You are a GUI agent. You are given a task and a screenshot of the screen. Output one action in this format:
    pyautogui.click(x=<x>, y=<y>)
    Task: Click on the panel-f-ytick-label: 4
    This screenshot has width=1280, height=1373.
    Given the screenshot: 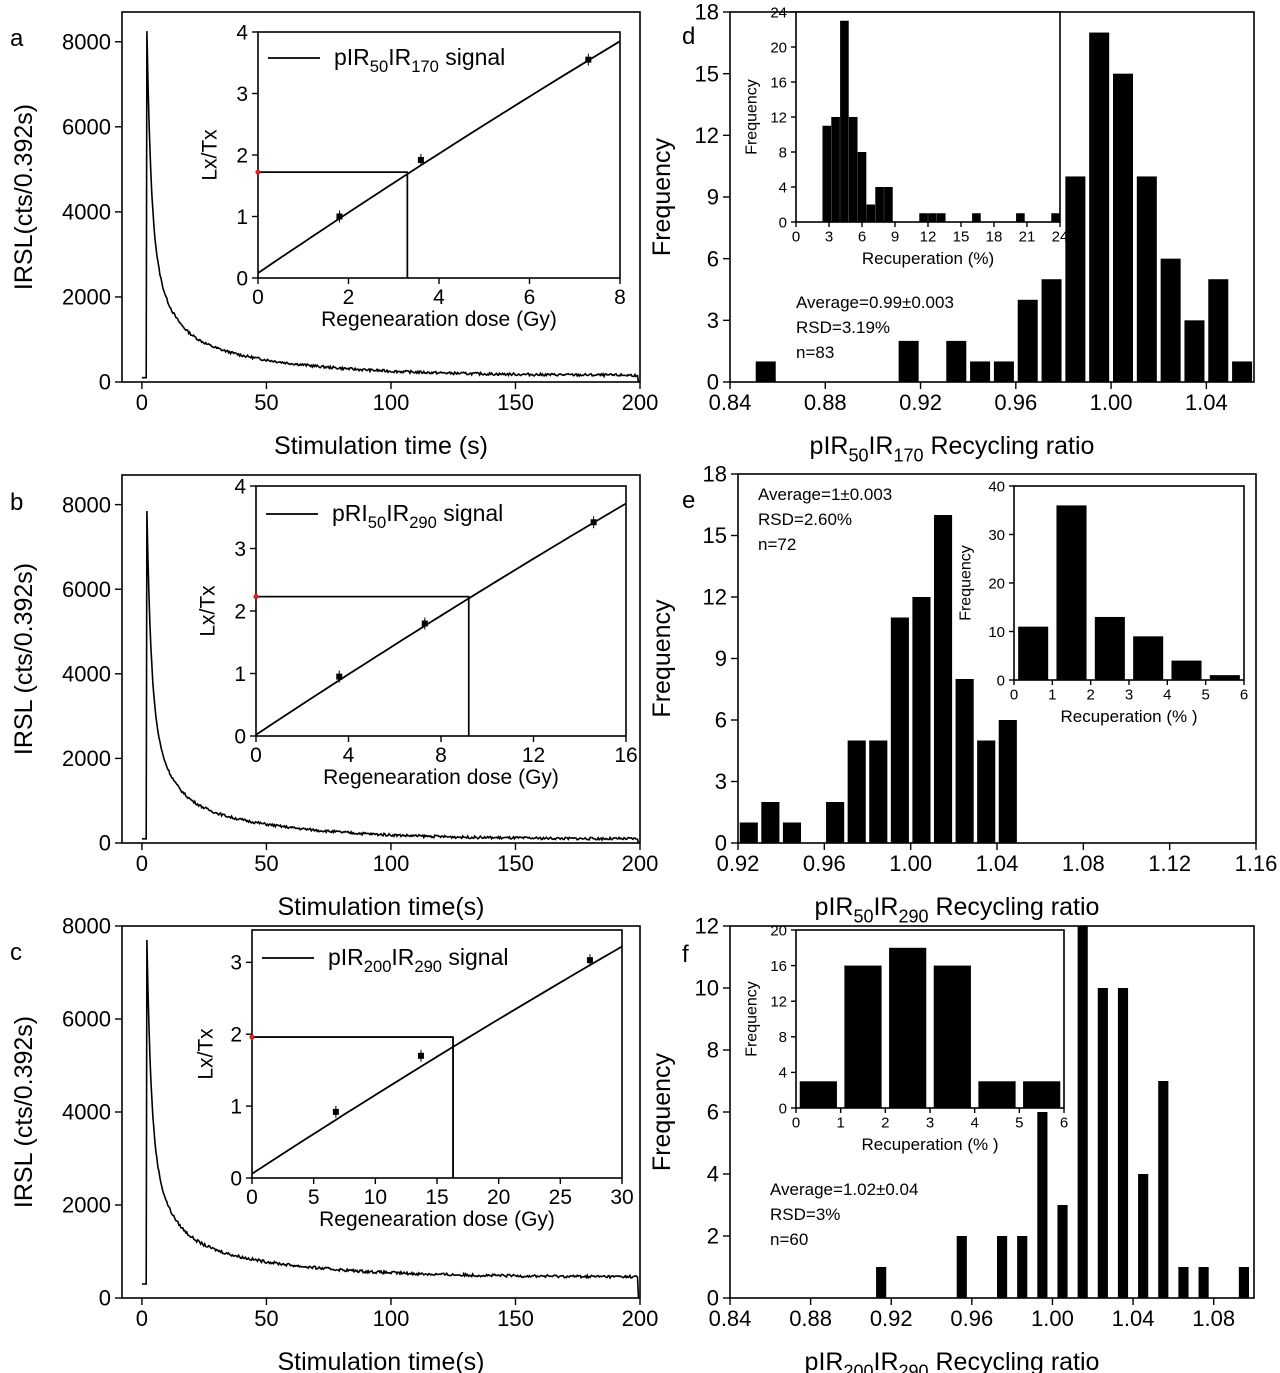 What is the action you would take?
    pyautogui.click(x=713, y=1174)
    